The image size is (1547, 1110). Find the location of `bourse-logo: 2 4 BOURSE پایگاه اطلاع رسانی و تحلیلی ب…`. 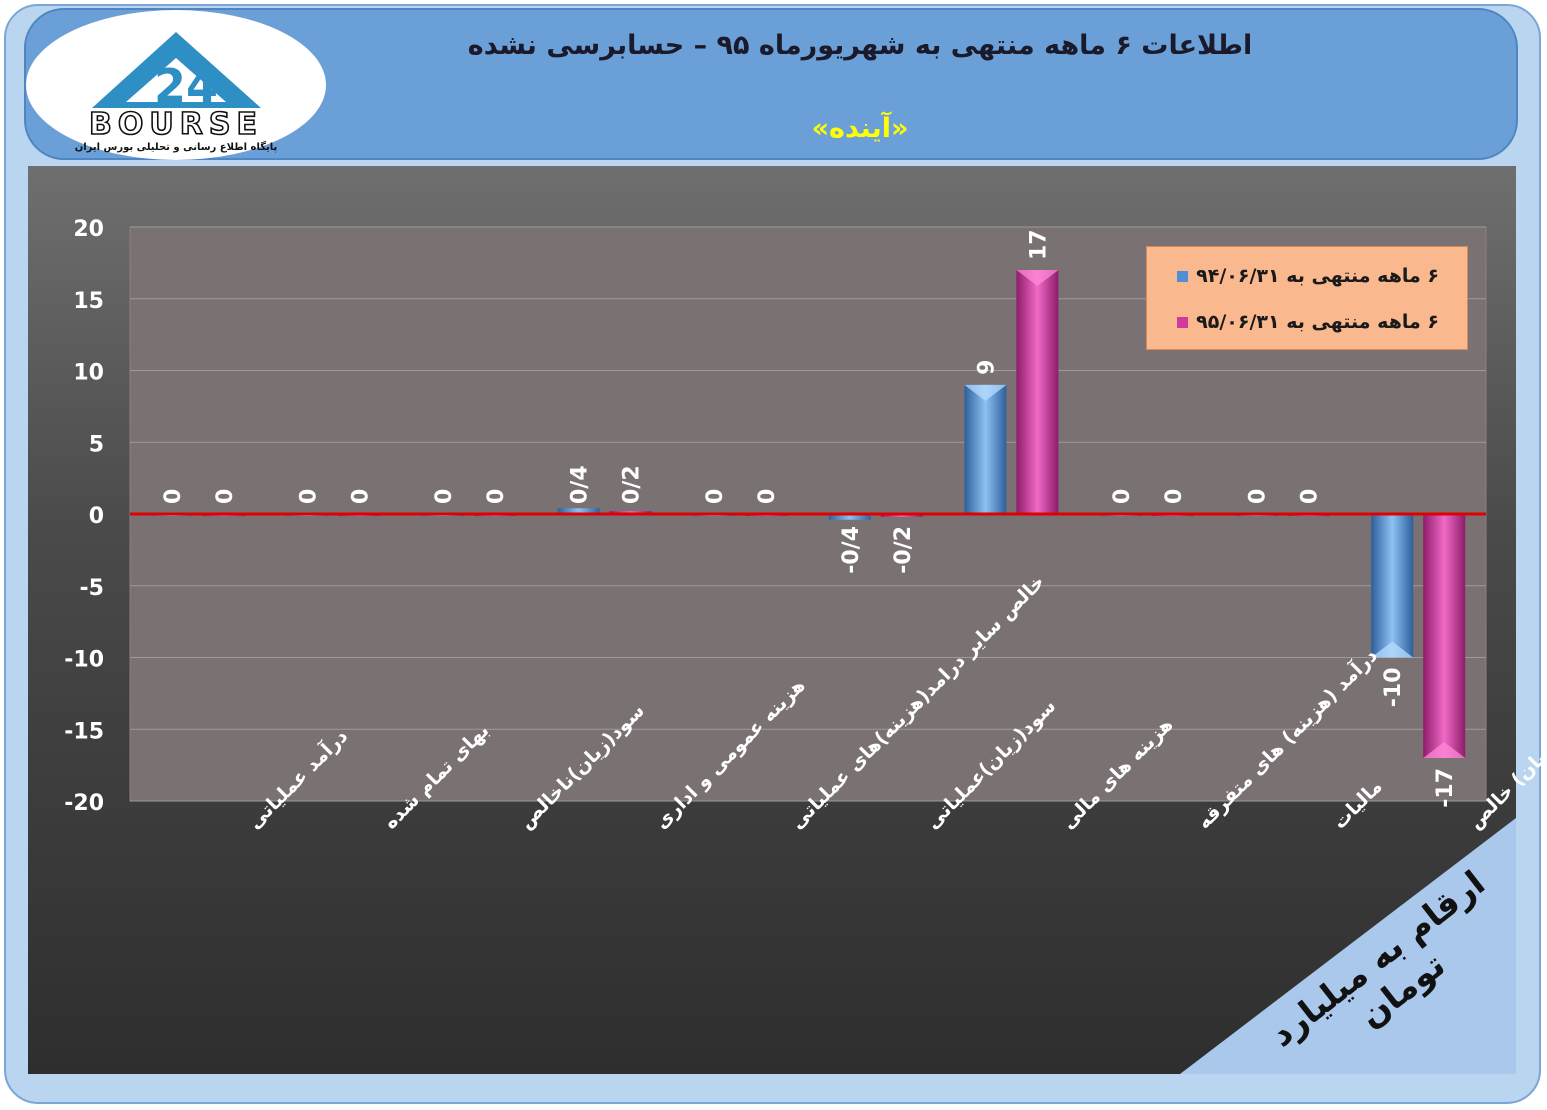

bourse-logo: 2 4 BOURSE پایگاه اطلاع رسانی و تحلیلی ب… is located at coordinates (176, 85).